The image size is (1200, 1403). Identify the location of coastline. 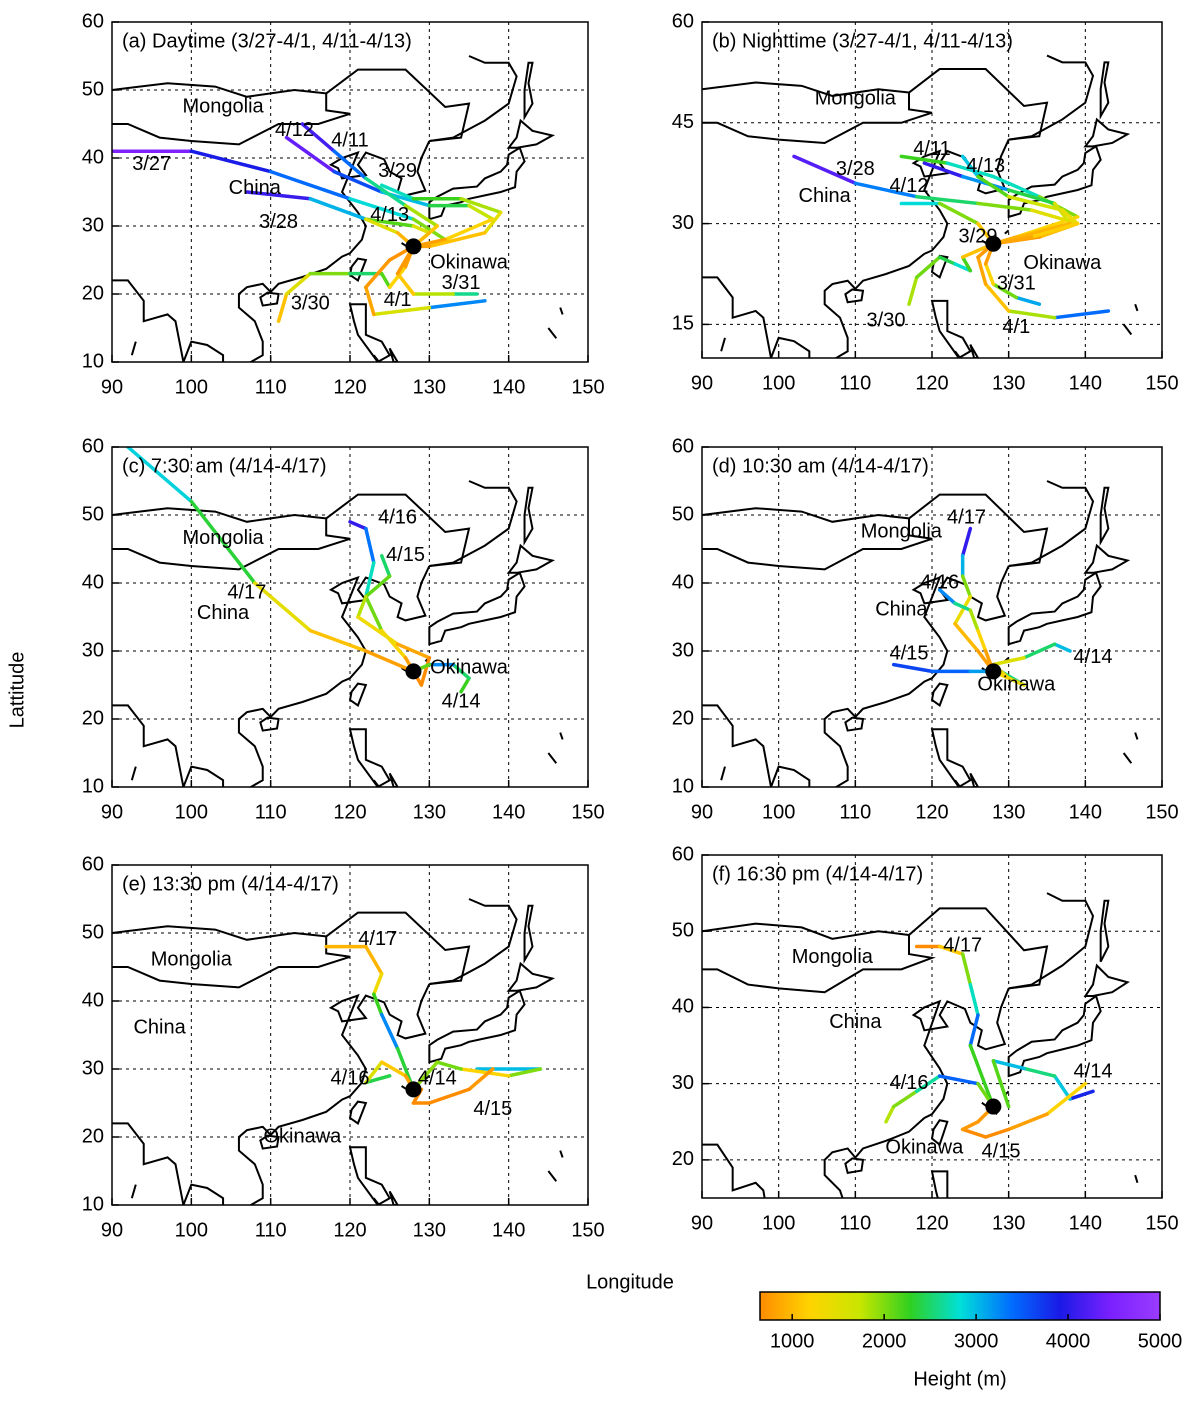
(919, 210).